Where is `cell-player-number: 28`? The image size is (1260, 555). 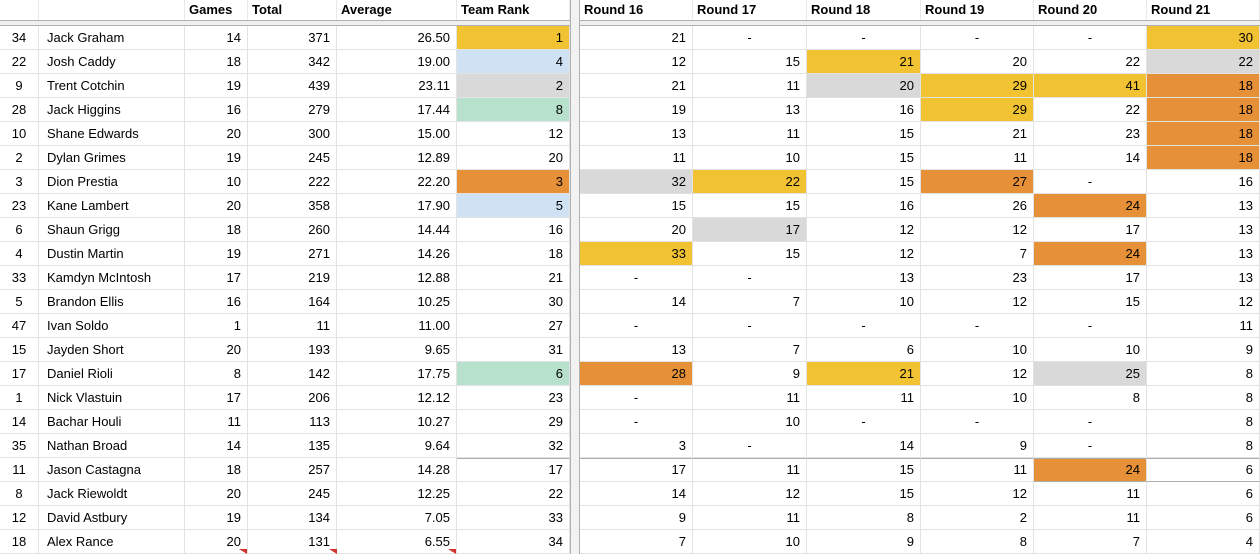 cell-player-number: 28 is located at coordinates (19, 110).